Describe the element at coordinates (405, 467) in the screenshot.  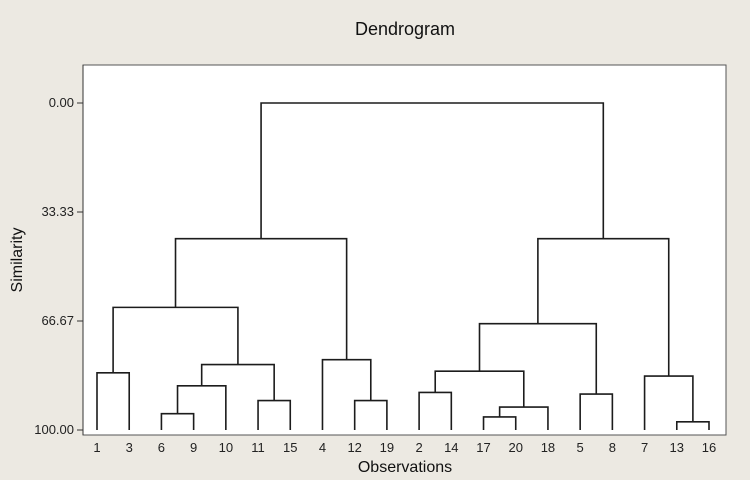
I see `x-axis-label: Observations` at that location.